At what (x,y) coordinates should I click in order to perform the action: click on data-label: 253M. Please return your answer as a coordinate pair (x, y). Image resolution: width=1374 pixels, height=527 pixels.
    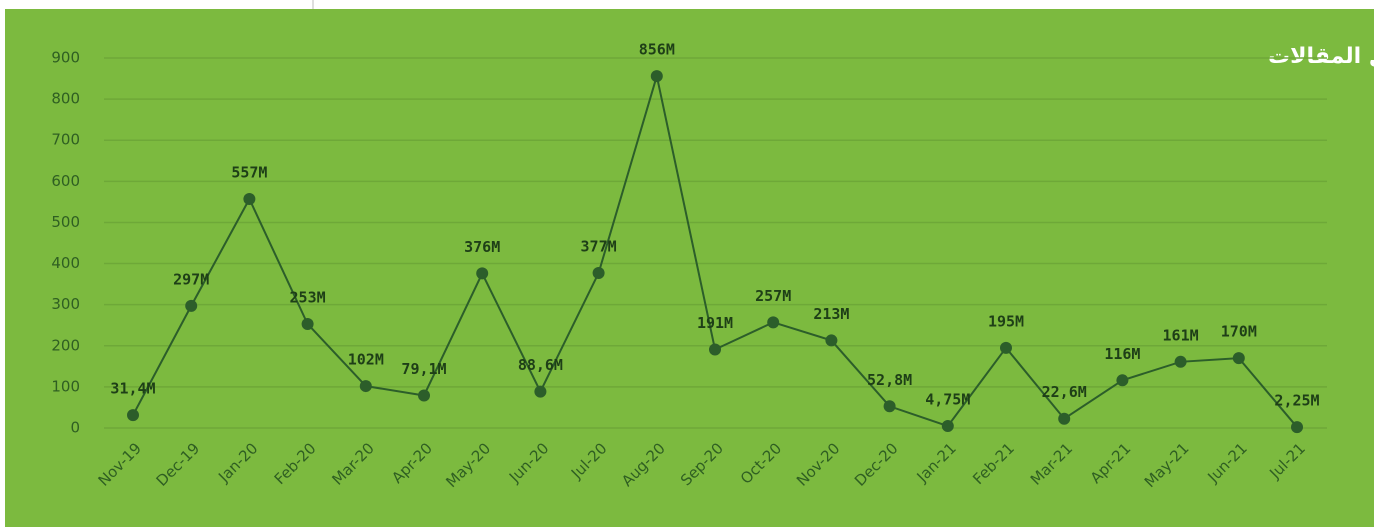
    Looking at the image, I should click on (308, 297).